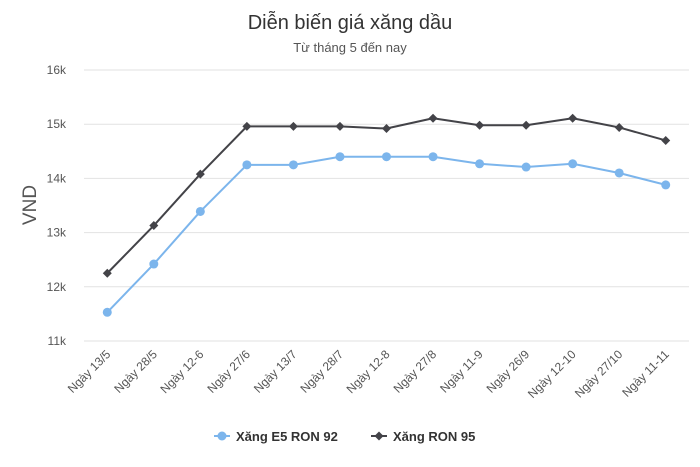 This screenshot has width=700, height=467. What do you see at coordinates (322, 371) in the screenshot?
I see `x-tick-label: Ngày 28/7` at bounding box center [322, 371].